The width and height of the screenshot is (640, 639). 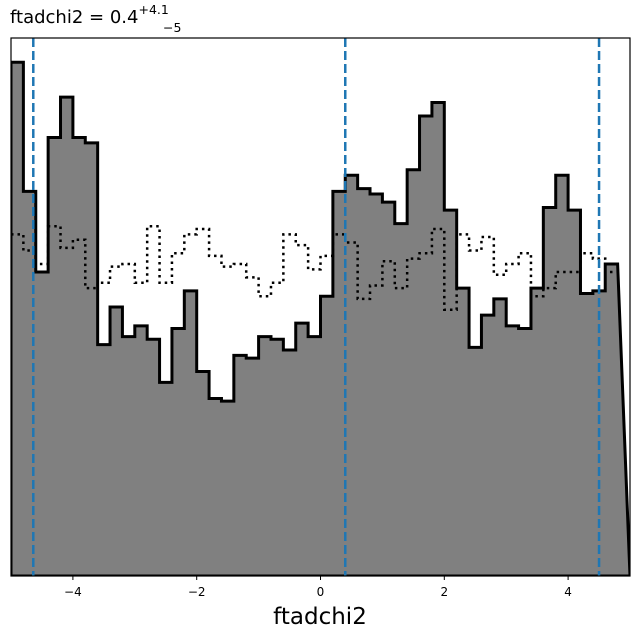 What do you see at coordinates (320, 617) in the screenshot?
I see `x-axis-label: ftadchi2` at bounding box center [320, 617].